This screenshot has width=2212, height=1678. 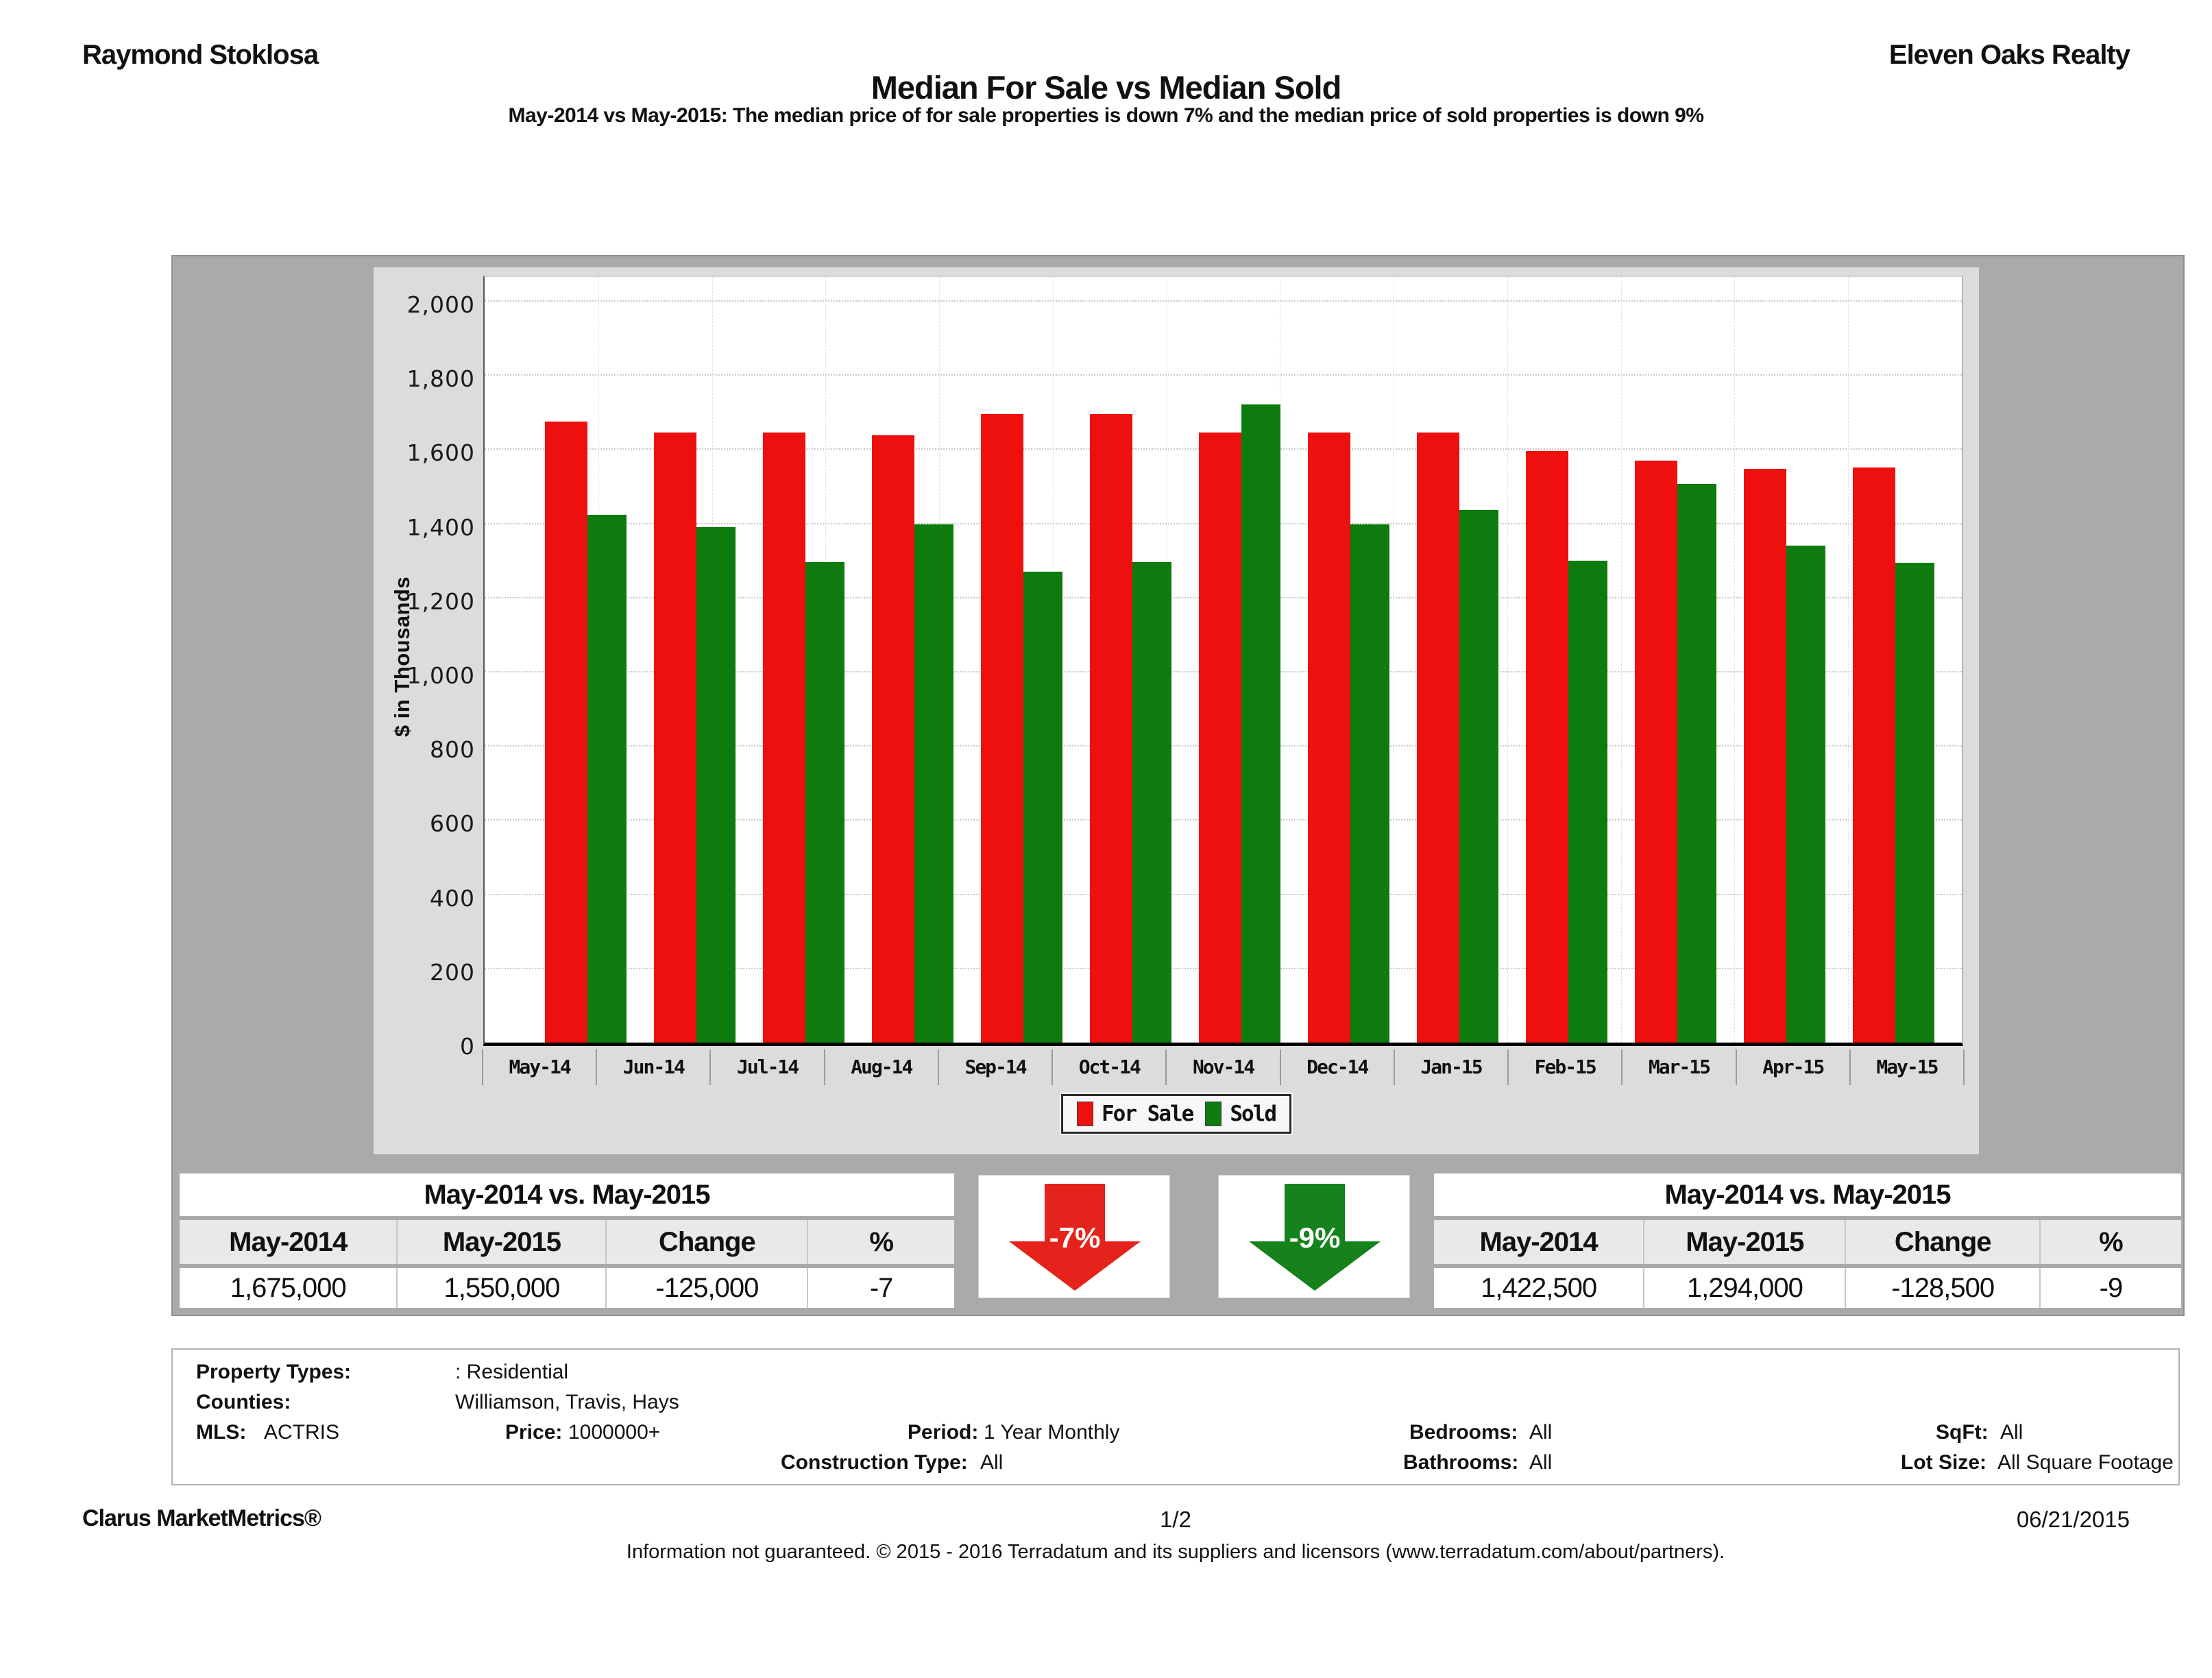 I want to click on table-title: May-2014 vs. May-2015, so click(x=567, y=1195).